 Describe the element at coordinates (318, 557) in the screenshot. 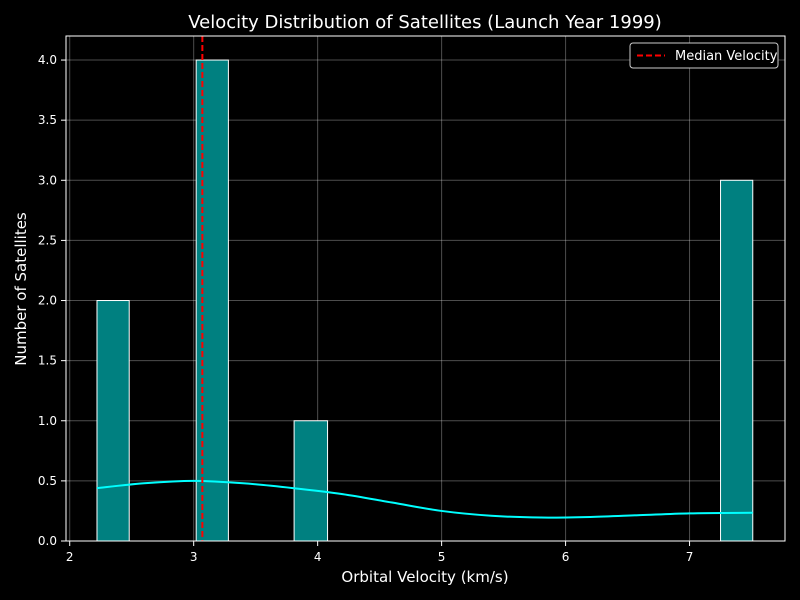

I see `x-tick-label: 4` at that location.